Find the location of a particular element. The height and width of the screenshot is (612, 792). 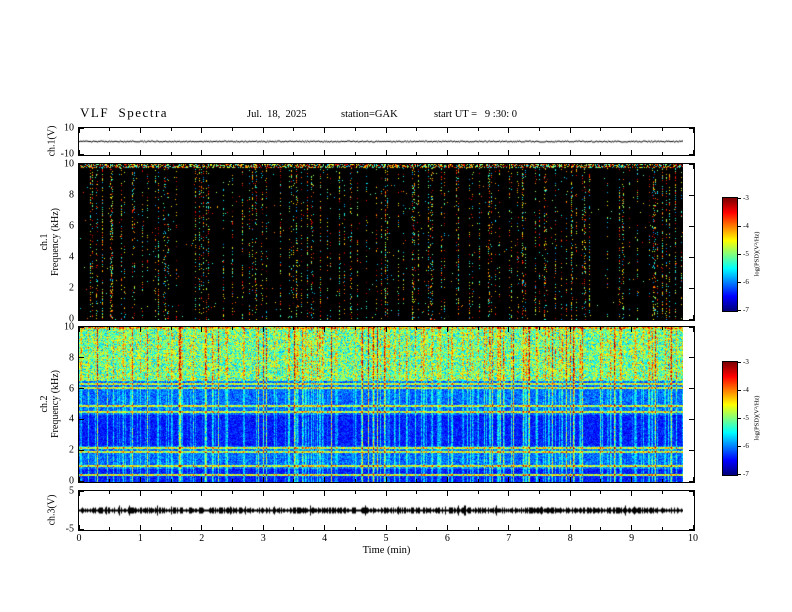

colorbar-ch1 is located at coordinates (730, 254).